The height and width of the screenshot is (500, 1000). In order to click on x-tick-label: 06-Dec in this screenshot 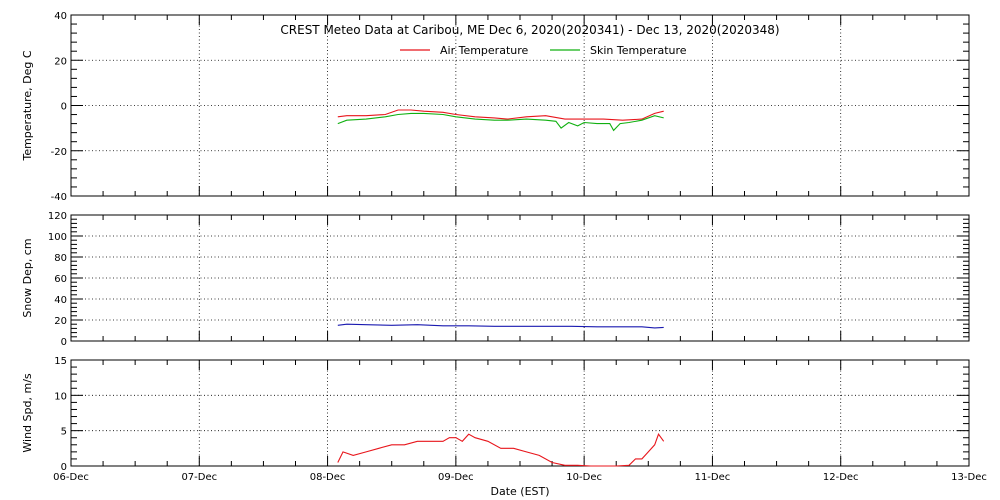, I will do `click(71, 477)`.